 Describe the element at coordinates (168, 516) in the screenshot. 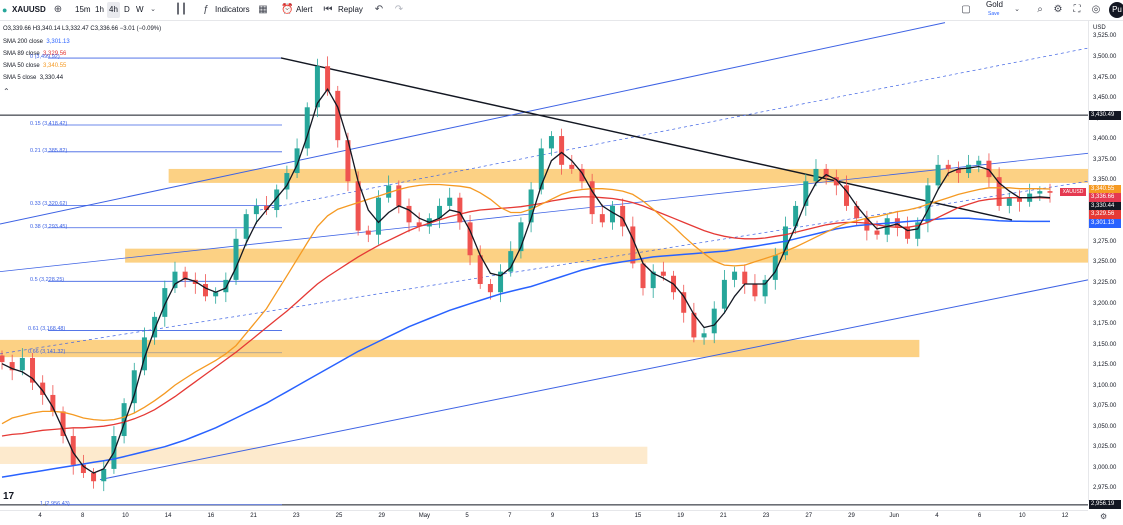

I see `time-tick-label: 14` at that location.